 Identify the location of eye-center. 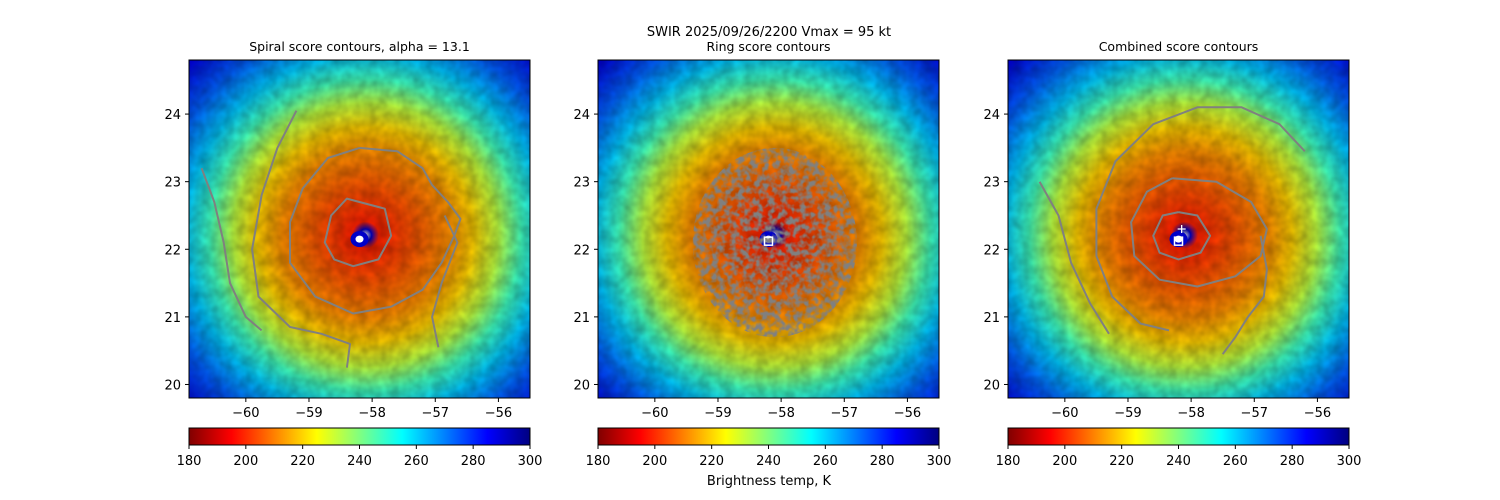
(359, 239).